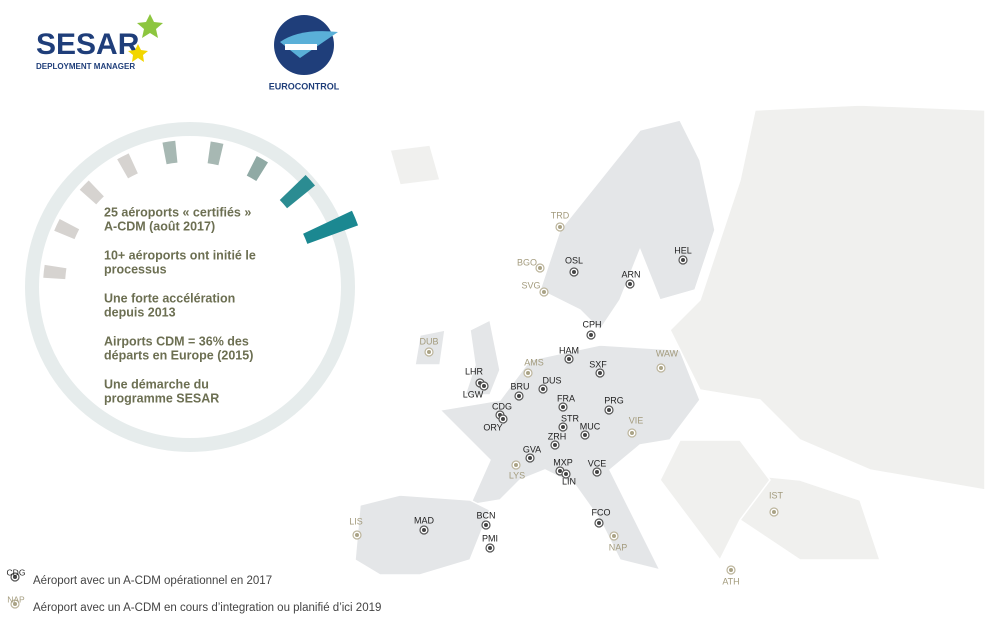 The width and height of the screenshot is (985, 626). What do you see at coordinates (730, 581) in the screenshot?
I see `airport-code: ATH` at bounding box center [730, 581].